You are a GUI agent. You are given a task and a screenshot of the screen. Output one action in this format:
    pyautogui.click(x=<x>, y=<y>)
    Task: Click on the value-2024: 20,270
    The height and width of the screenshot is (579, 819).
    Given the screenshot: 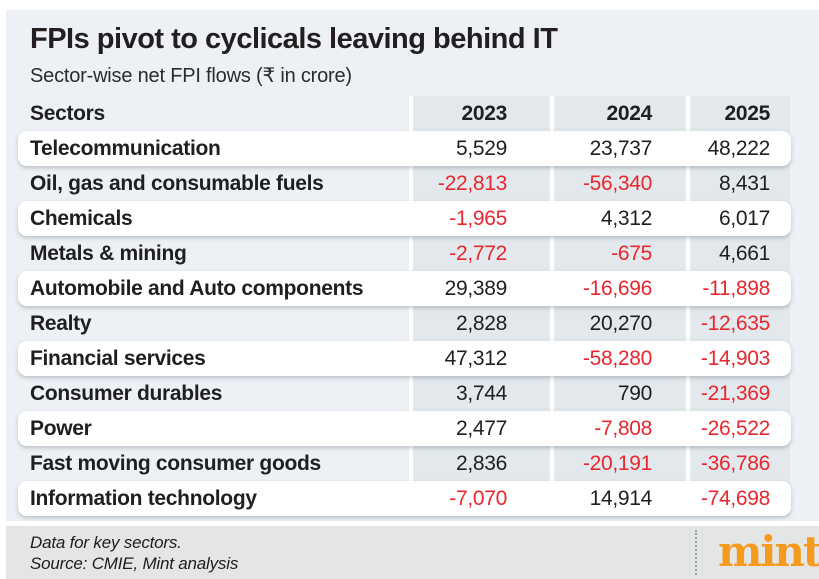 What is the action you would take?
    pyautogui.click(x=621, y=323)
    